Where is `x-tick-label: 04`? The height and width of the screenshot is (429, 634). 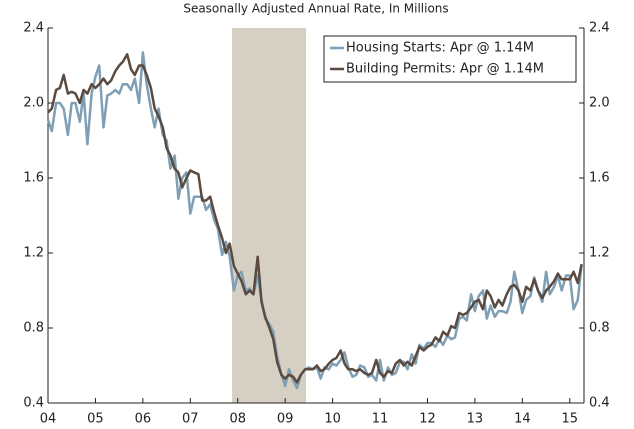
x-tick-label: 04 is located at coordinates (48, 419).